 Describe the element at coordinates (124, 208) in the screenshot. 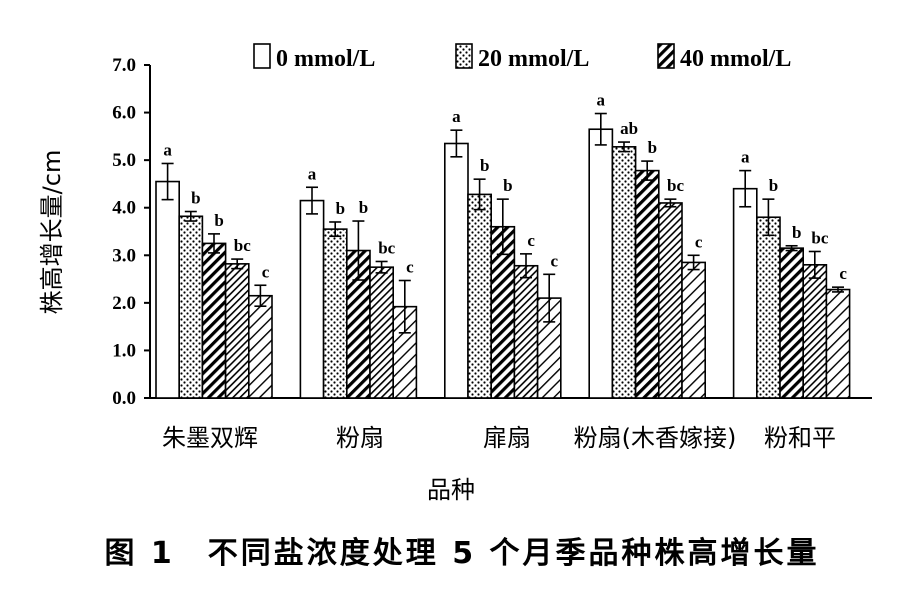

I see `y-tick-label: 4.0` at that location.